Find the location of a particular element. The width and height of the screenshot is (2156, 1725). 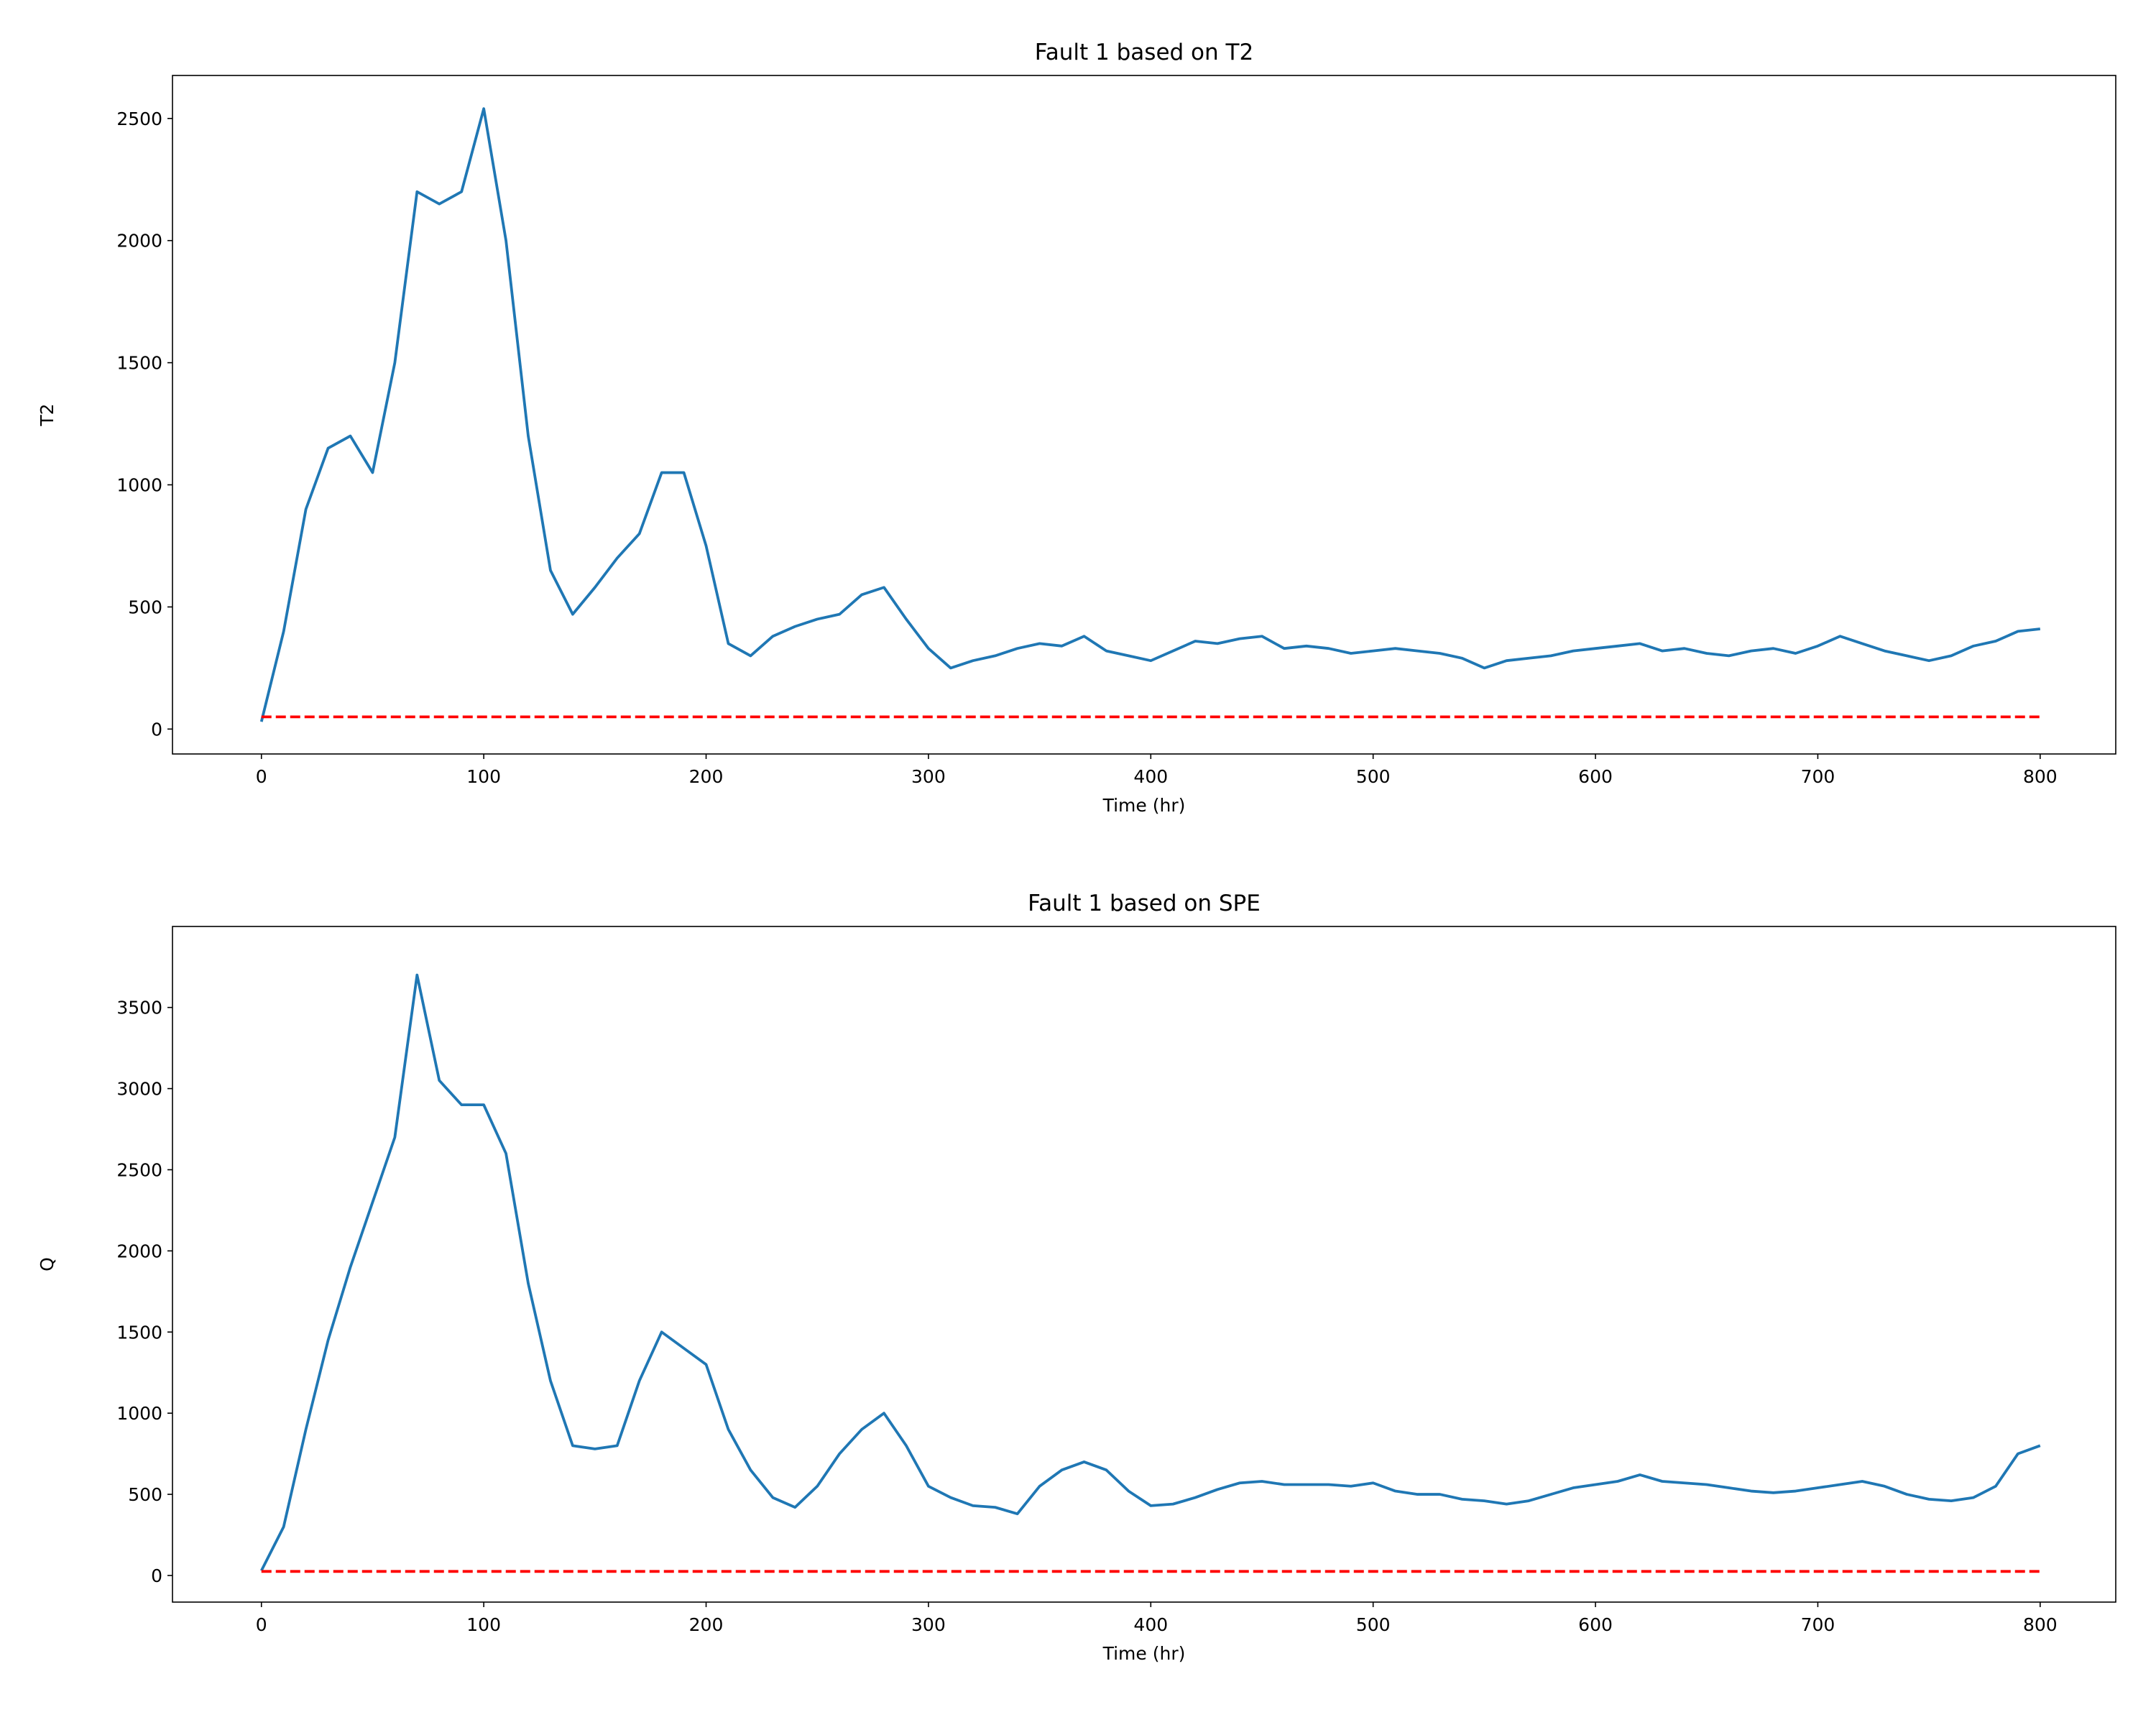

chart-title: Fault 1 based on T2 is located at coordinates (1144, 52).